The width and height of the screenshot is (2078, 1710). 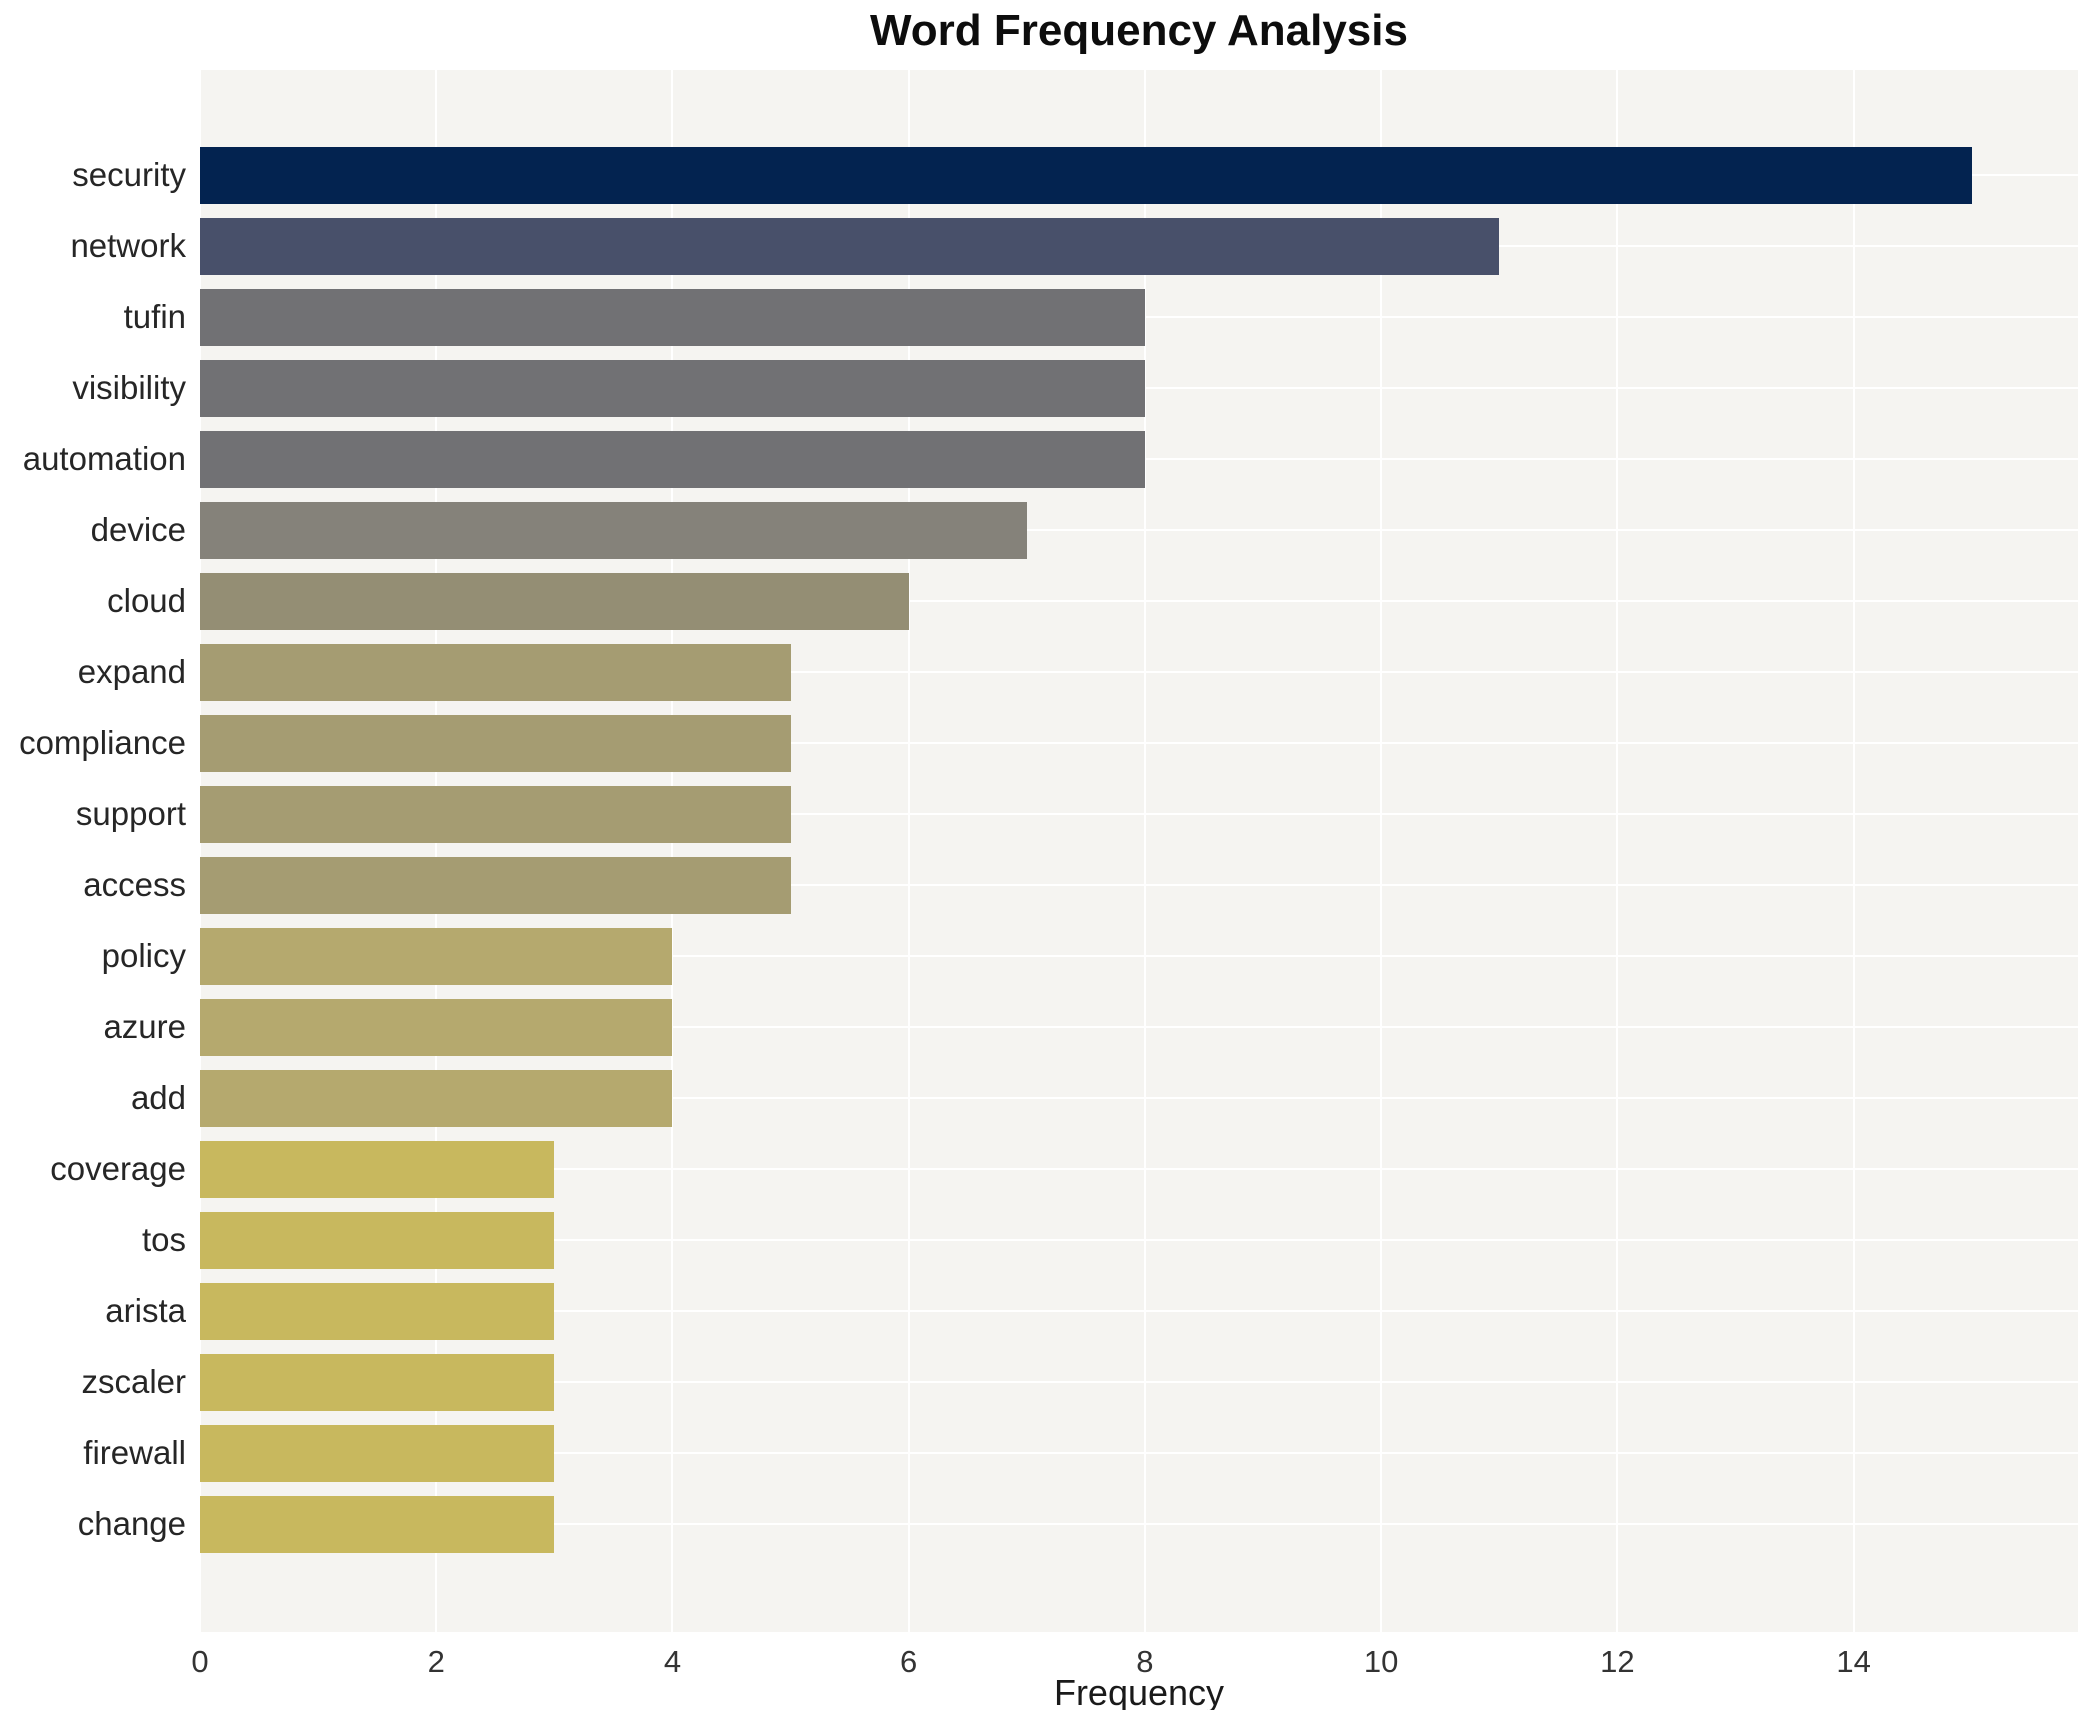 I want to click on x-tick-label-12: 12, so click(x=1617, y=1661).